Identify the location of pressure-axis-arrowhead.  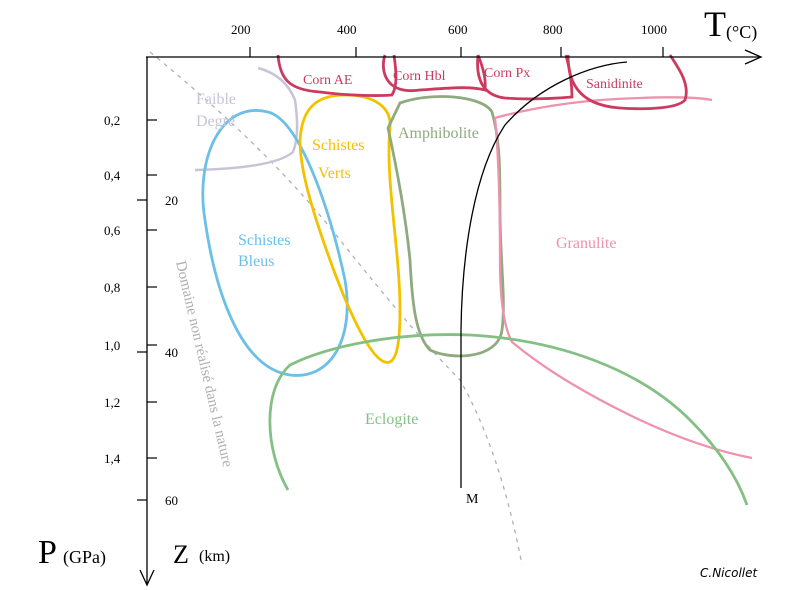
(147, 578).